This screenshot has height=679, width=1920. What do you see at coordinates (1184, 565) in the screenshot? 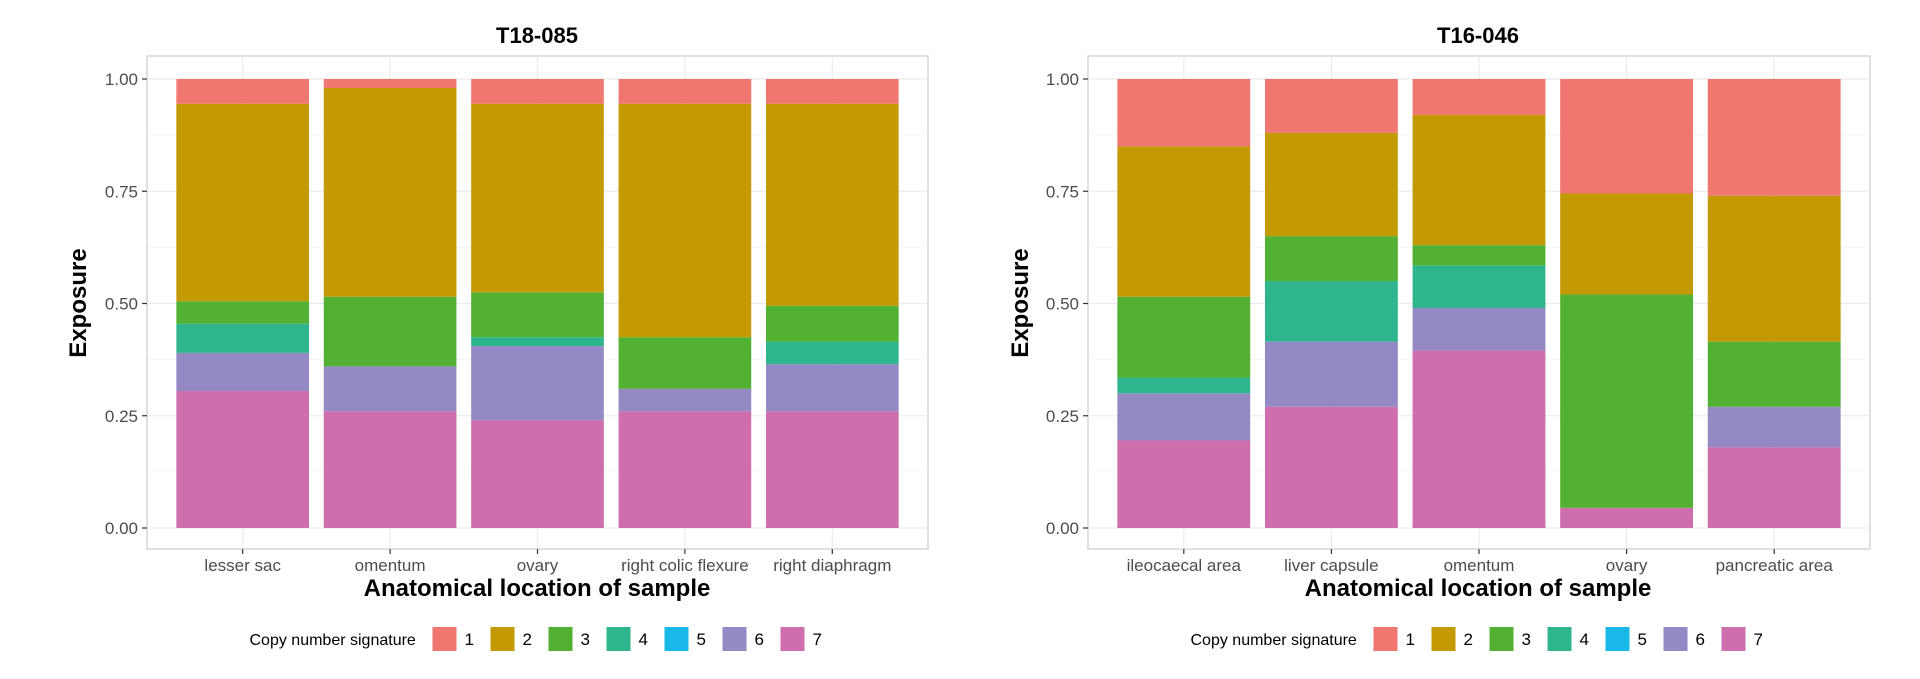
I see `x-tick-label-ileocaecal-area: ileocaecal area` at bounding box center [1184, 565].